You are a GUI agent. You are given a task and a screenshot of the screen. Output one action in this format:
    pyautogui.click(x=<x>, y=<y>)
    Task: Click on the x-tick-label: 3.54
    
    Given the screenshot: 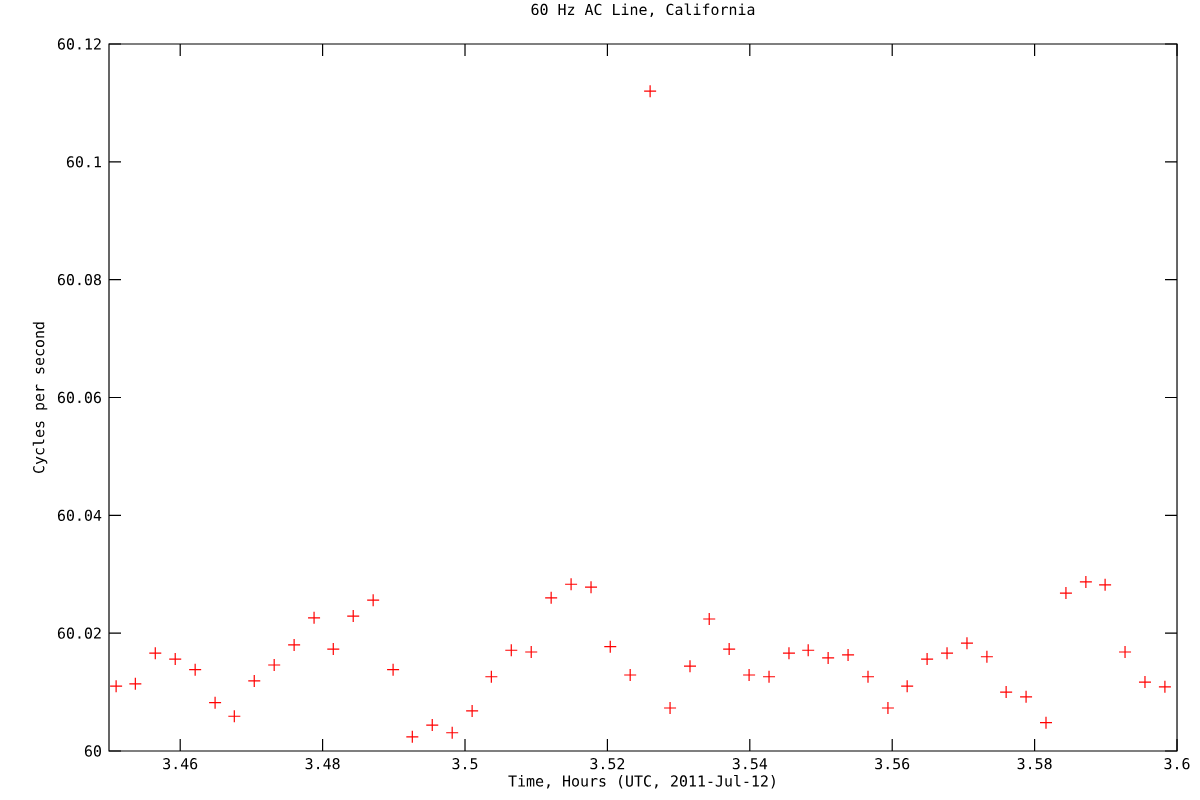 What is the action you would take?
    pyautogui.click(x=750, y=764)
    